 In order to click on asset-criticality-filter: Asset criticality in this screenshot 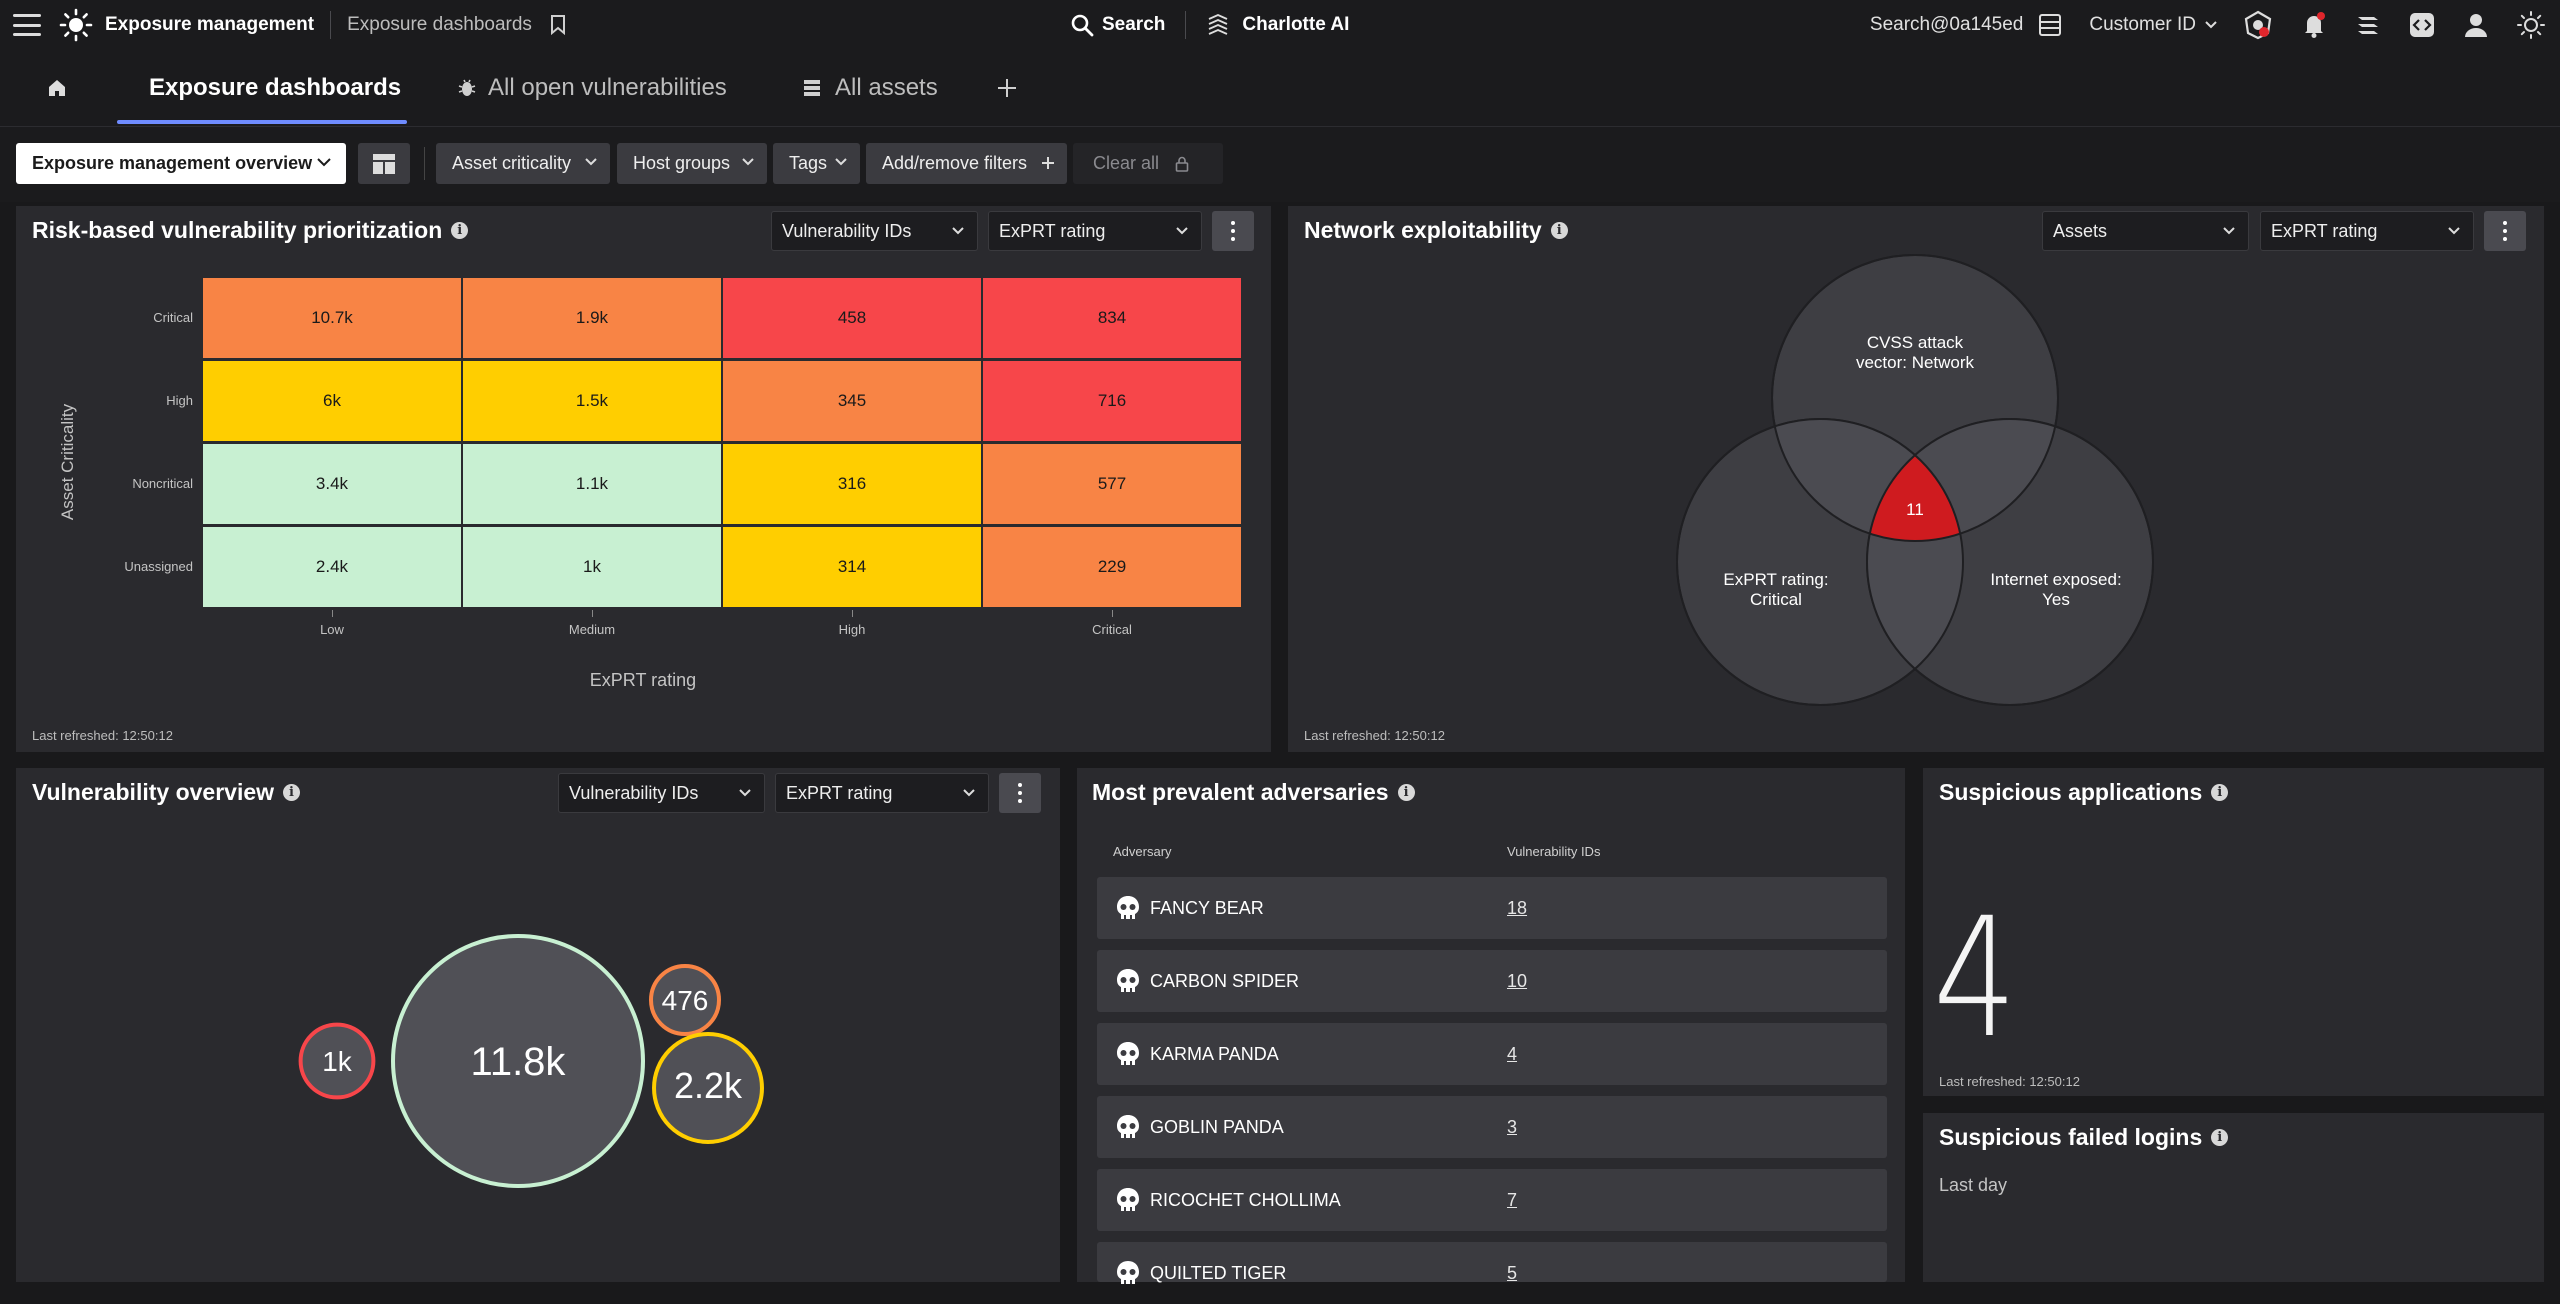, I will do `click(523, 163)`.